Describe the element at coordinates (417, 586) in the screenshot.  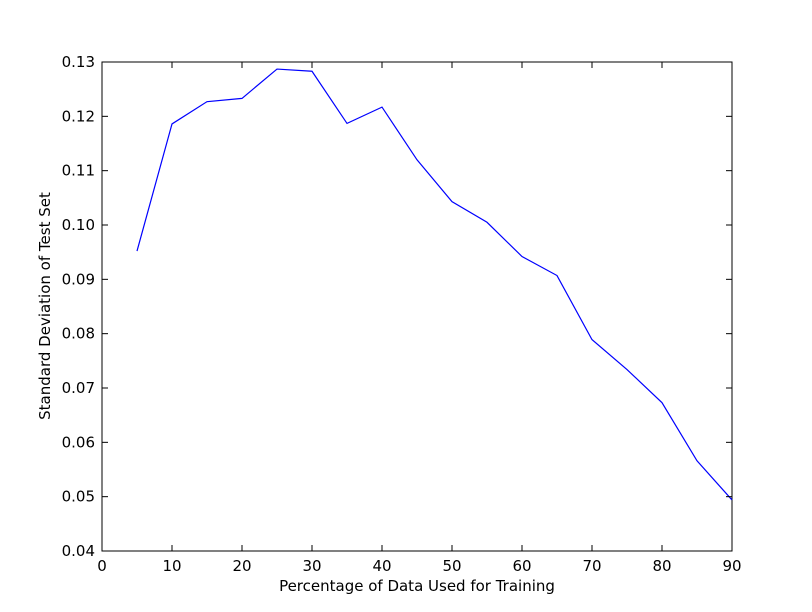
I see `x-axis-label: Percentage of Data Used for Training` at that location.